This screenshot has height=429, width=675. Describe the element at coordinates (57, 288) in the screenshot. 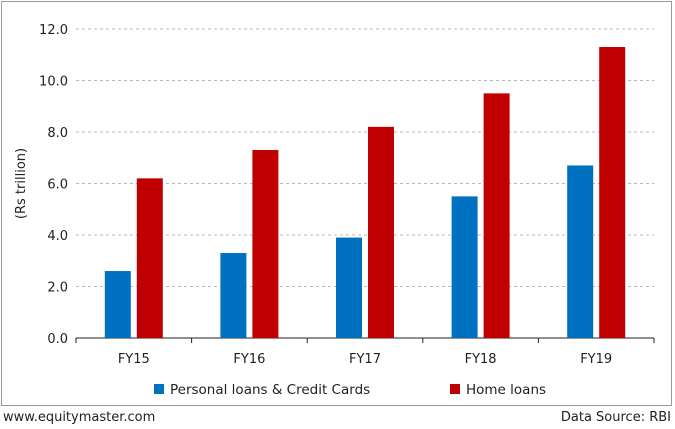

I see `y-tick-label: 2.0` at that location.